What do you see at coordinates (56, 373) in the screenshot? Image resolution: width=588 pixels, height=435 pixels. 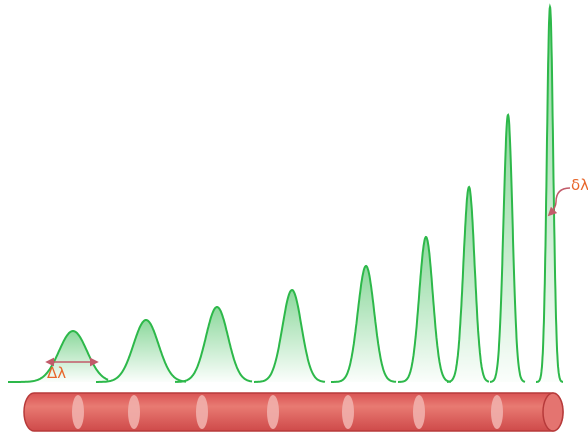 I see `wide-width-label: Δλ` at bounding box center [56, 373].